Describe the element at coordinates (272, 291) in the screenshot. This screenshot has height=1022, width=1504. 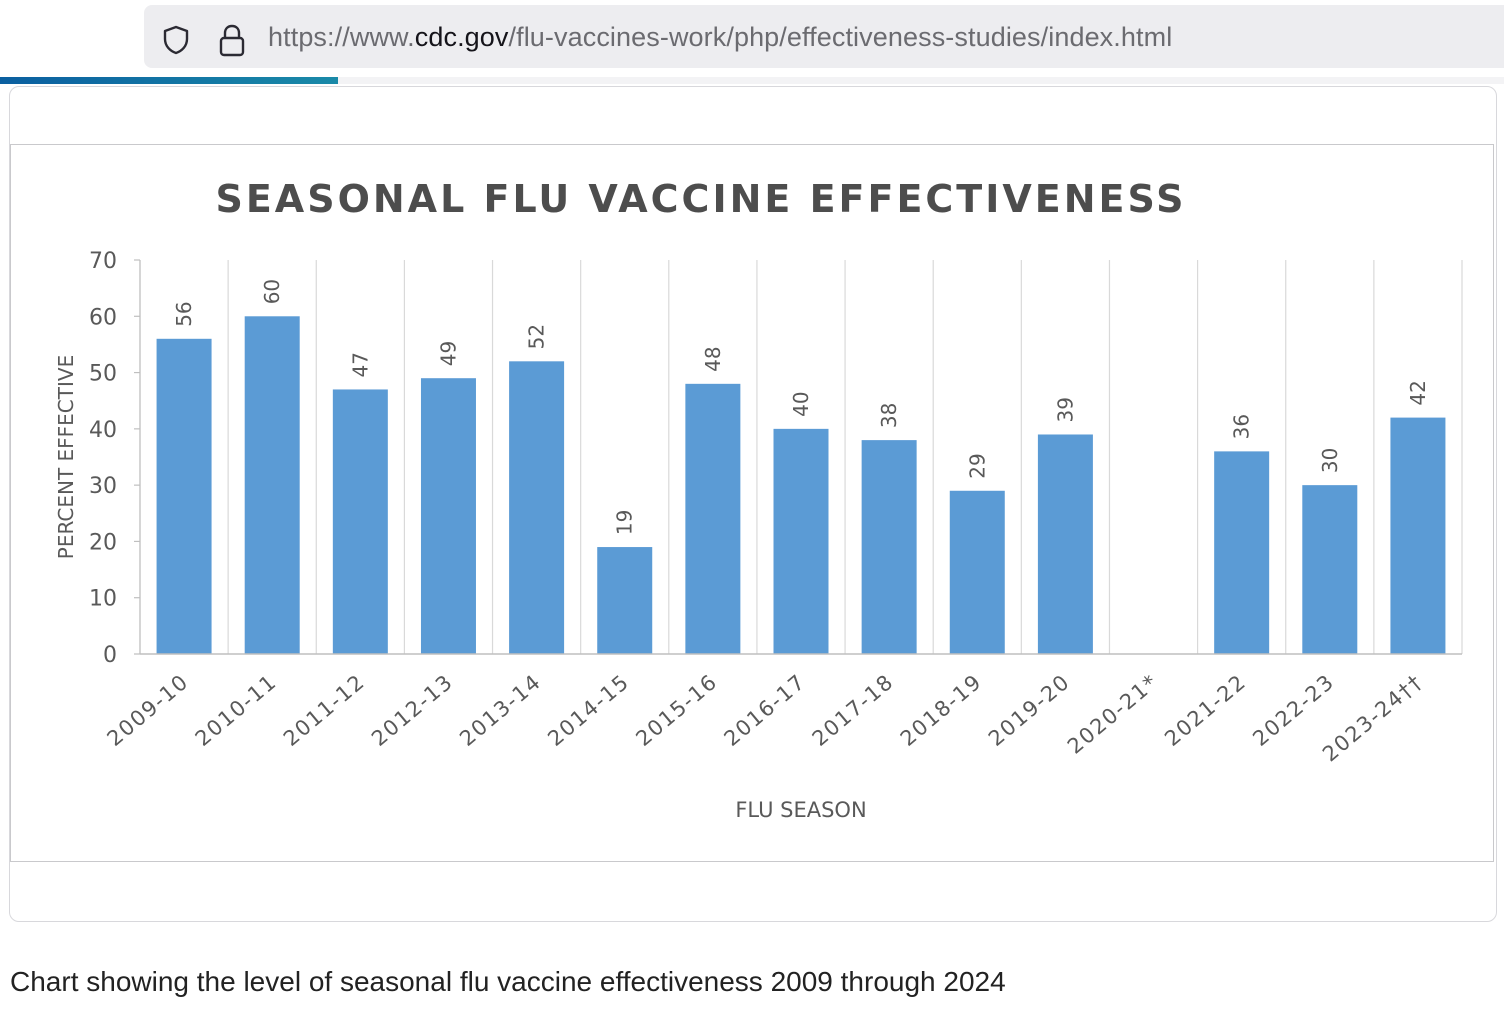
I see `data-label: 60` at that location.